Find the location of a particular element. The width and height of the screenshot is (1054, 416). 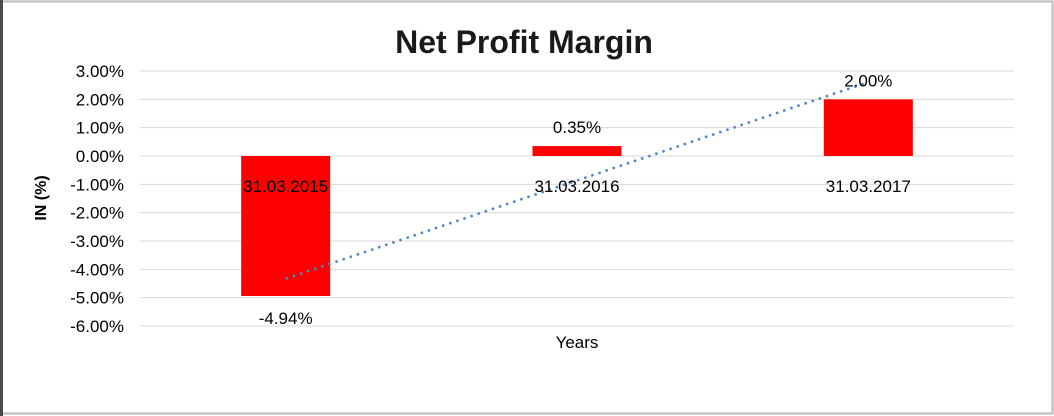

chart-title: Net Profit Margin is located at coordinates (524, 42).